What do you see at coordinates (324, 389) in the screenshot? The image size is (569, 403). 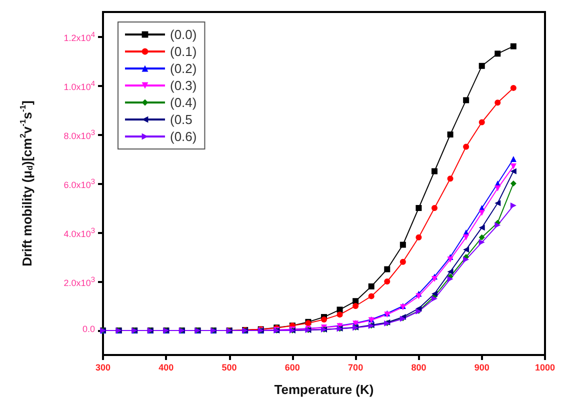 I see `x-axis-title: Temperature (K)` at bounding box center [324, 389].